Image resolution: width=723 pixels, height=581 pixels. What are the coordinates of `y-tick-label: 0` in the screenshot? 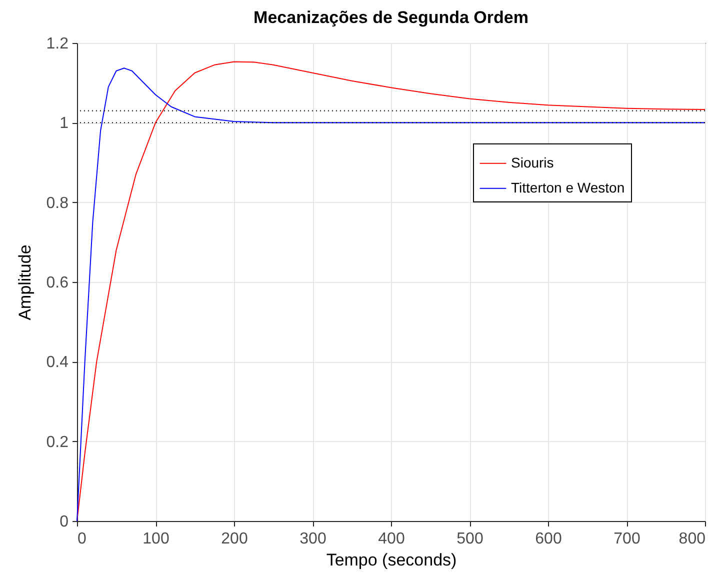 It's located at (64, 522).